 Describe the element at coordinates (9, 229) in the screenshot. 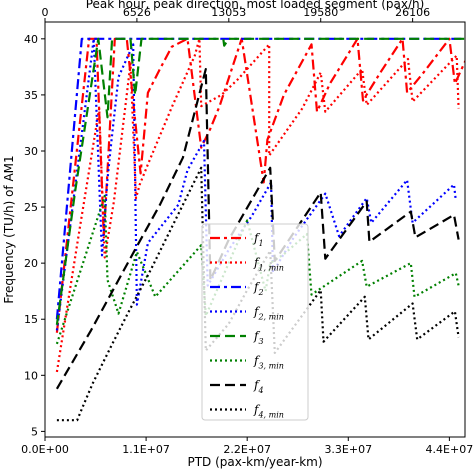

I see `y-axis-title: Frequency (TU/h) of AM1` at that location.